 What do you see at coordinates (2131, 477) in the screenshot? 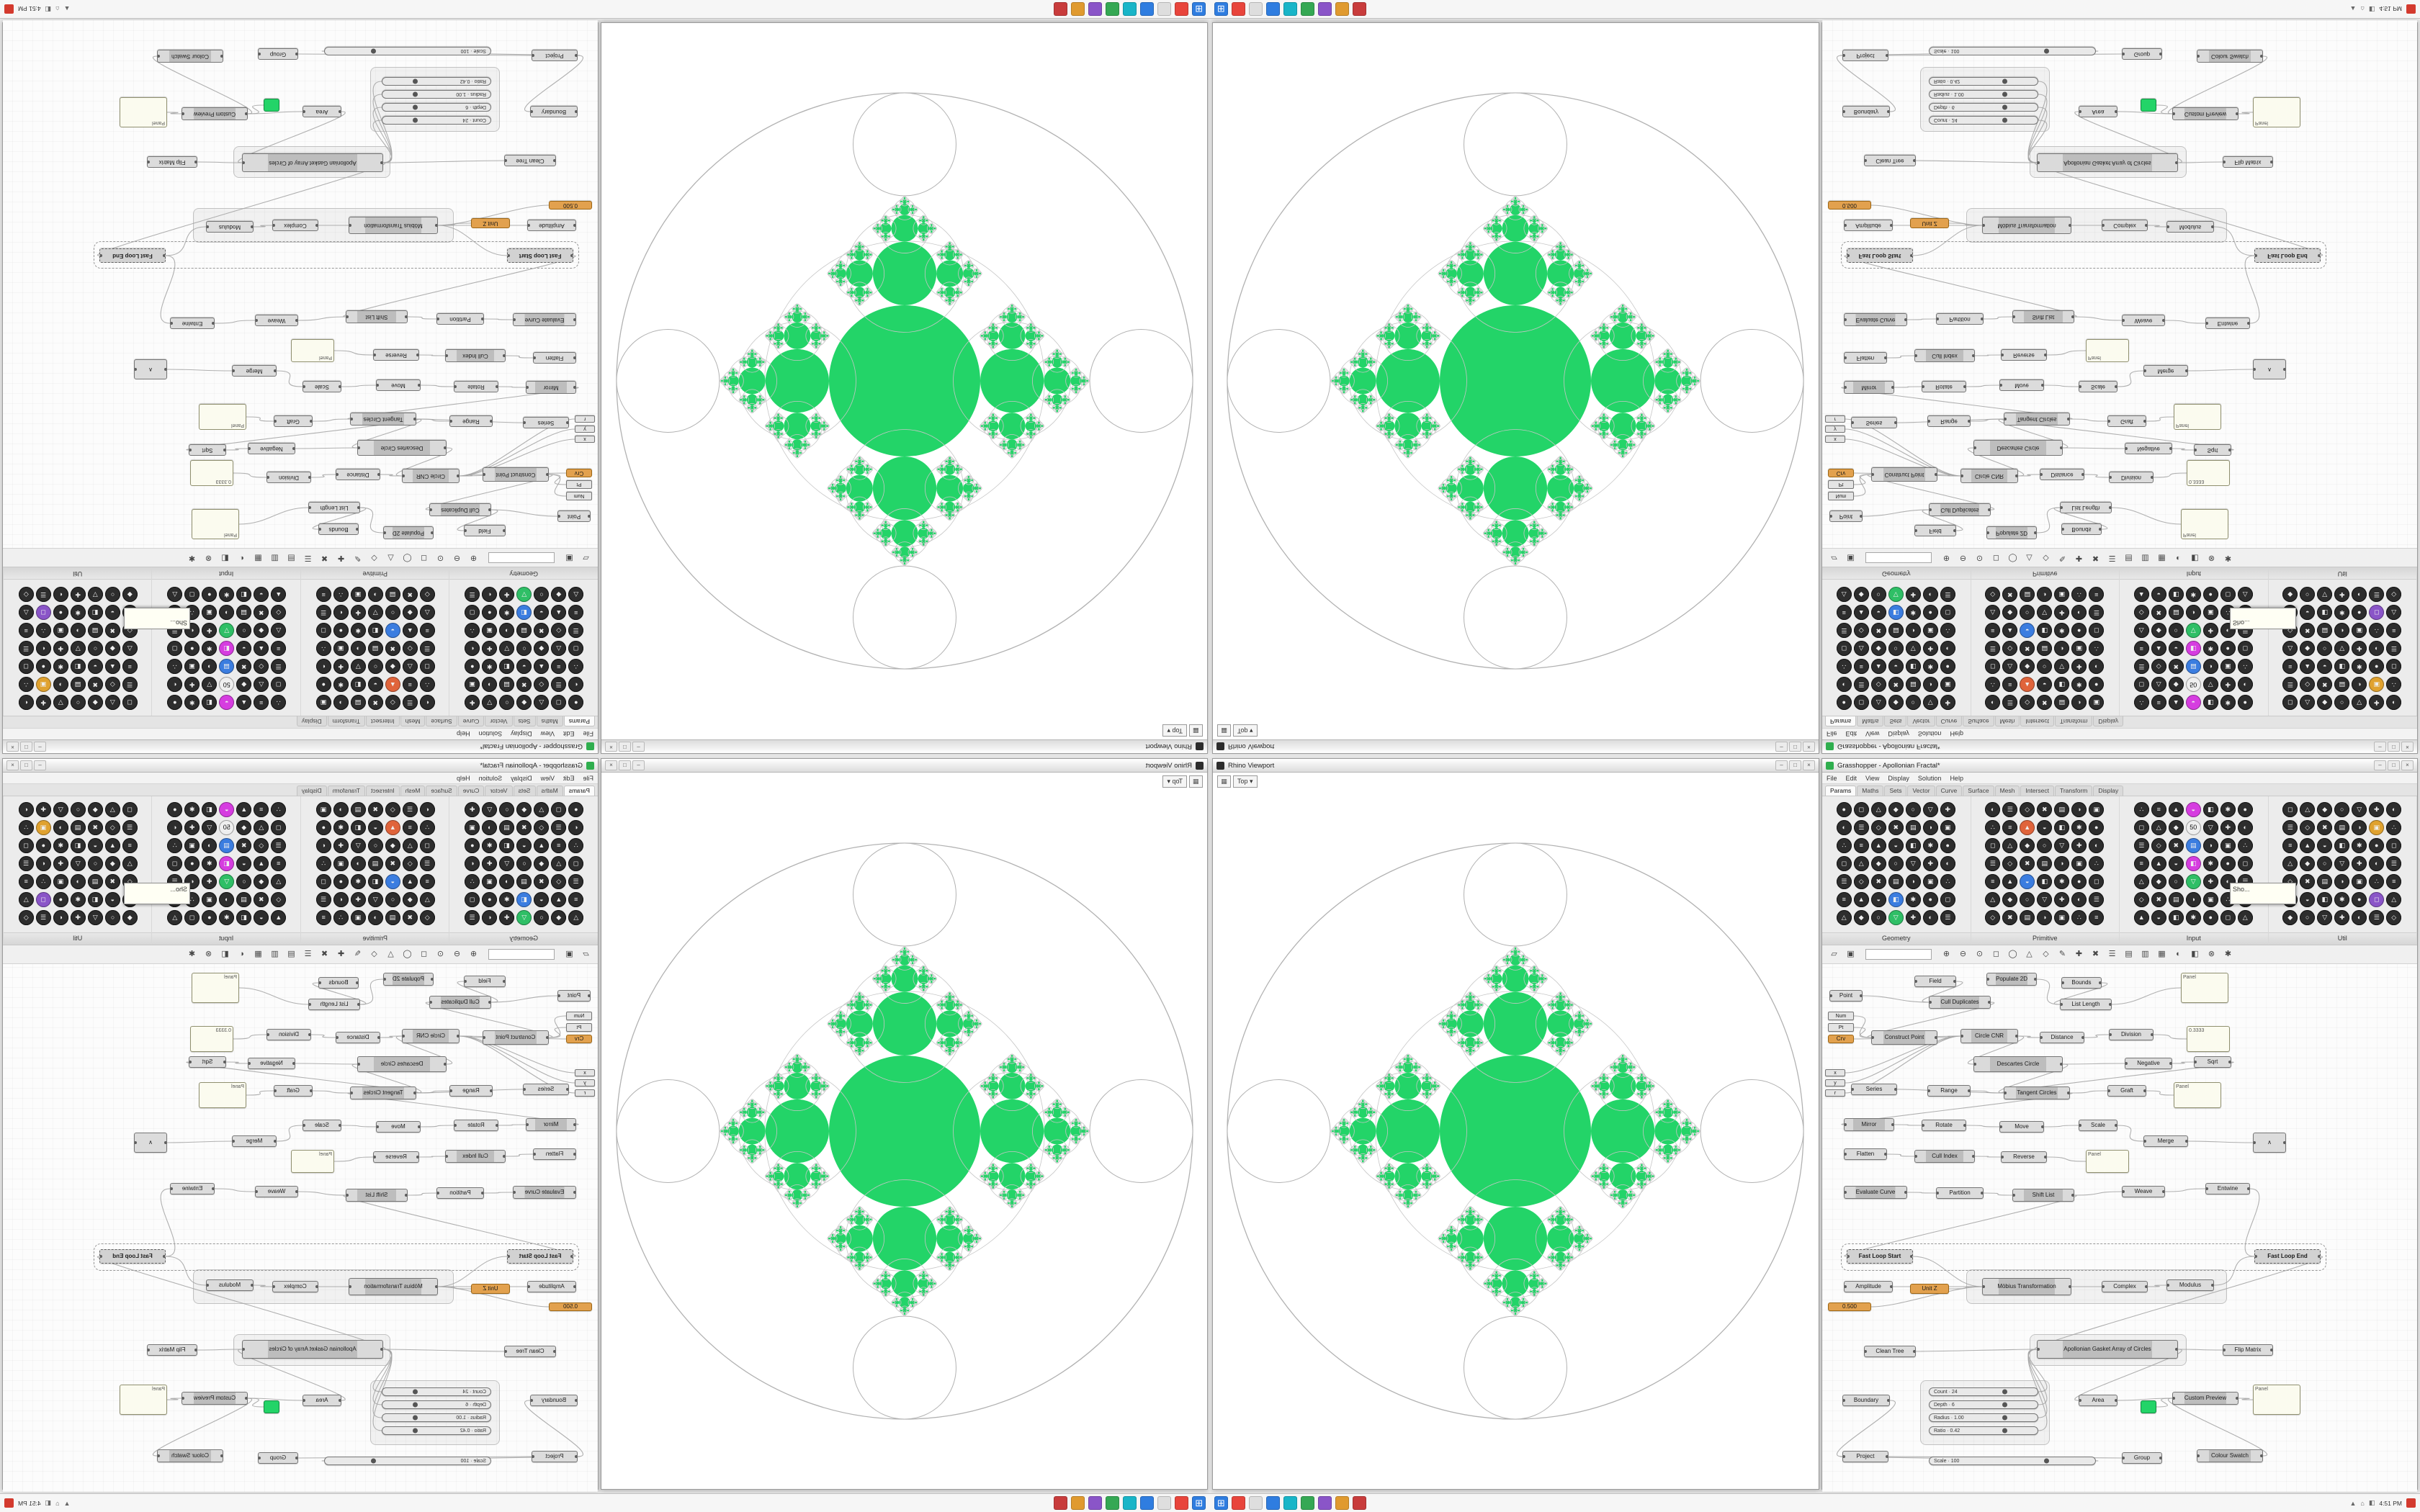
I see `gh-node-division: Division` at bounding box center [2131, 477].